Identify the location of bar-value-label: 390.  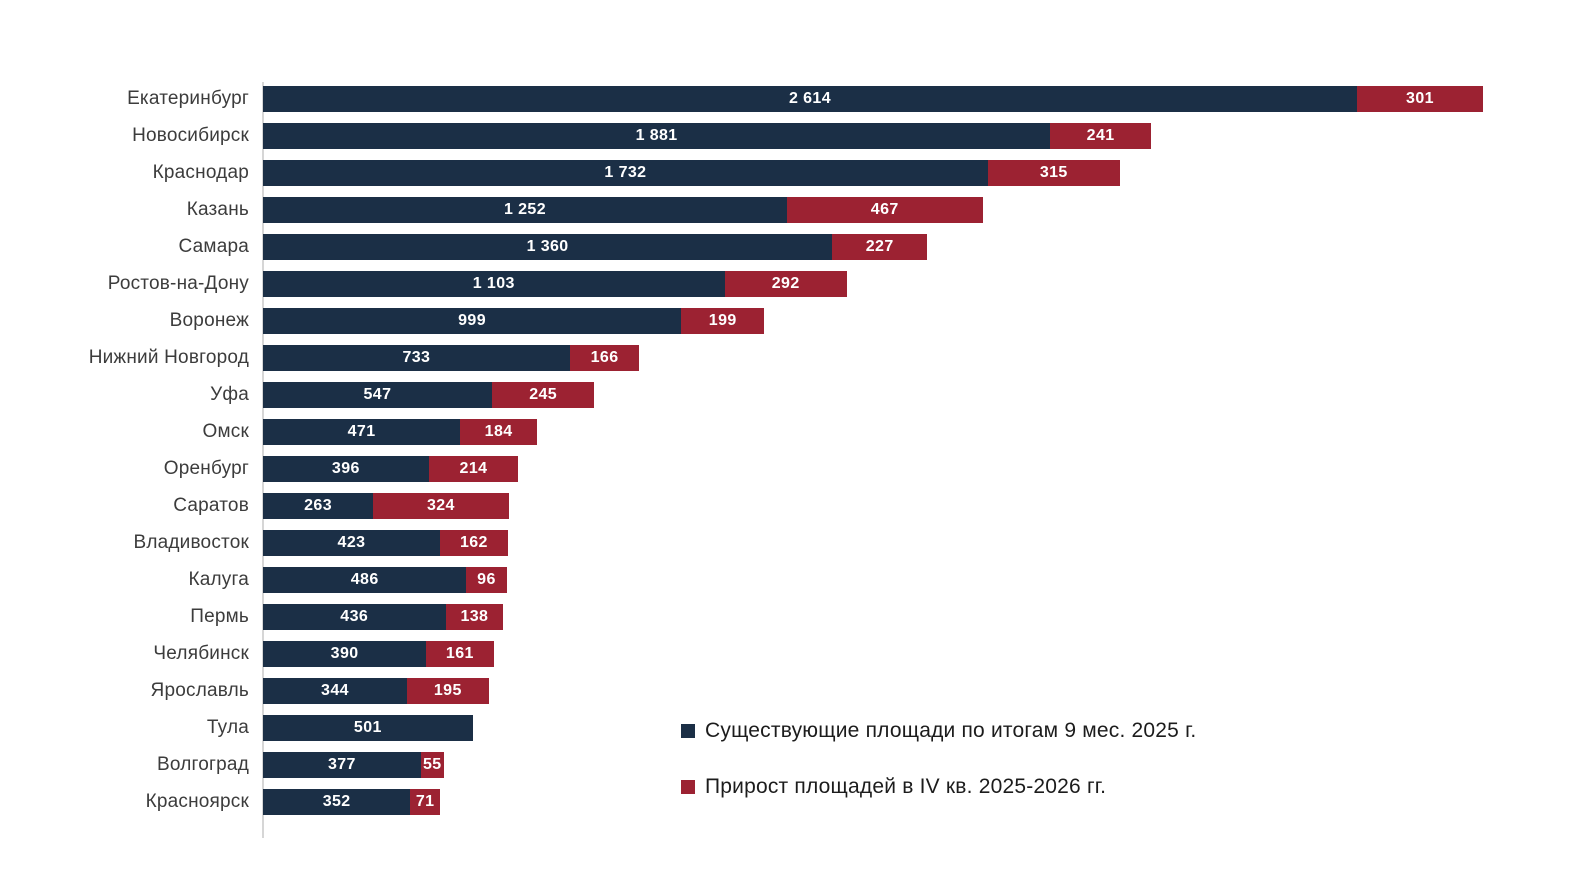
(344, 653).